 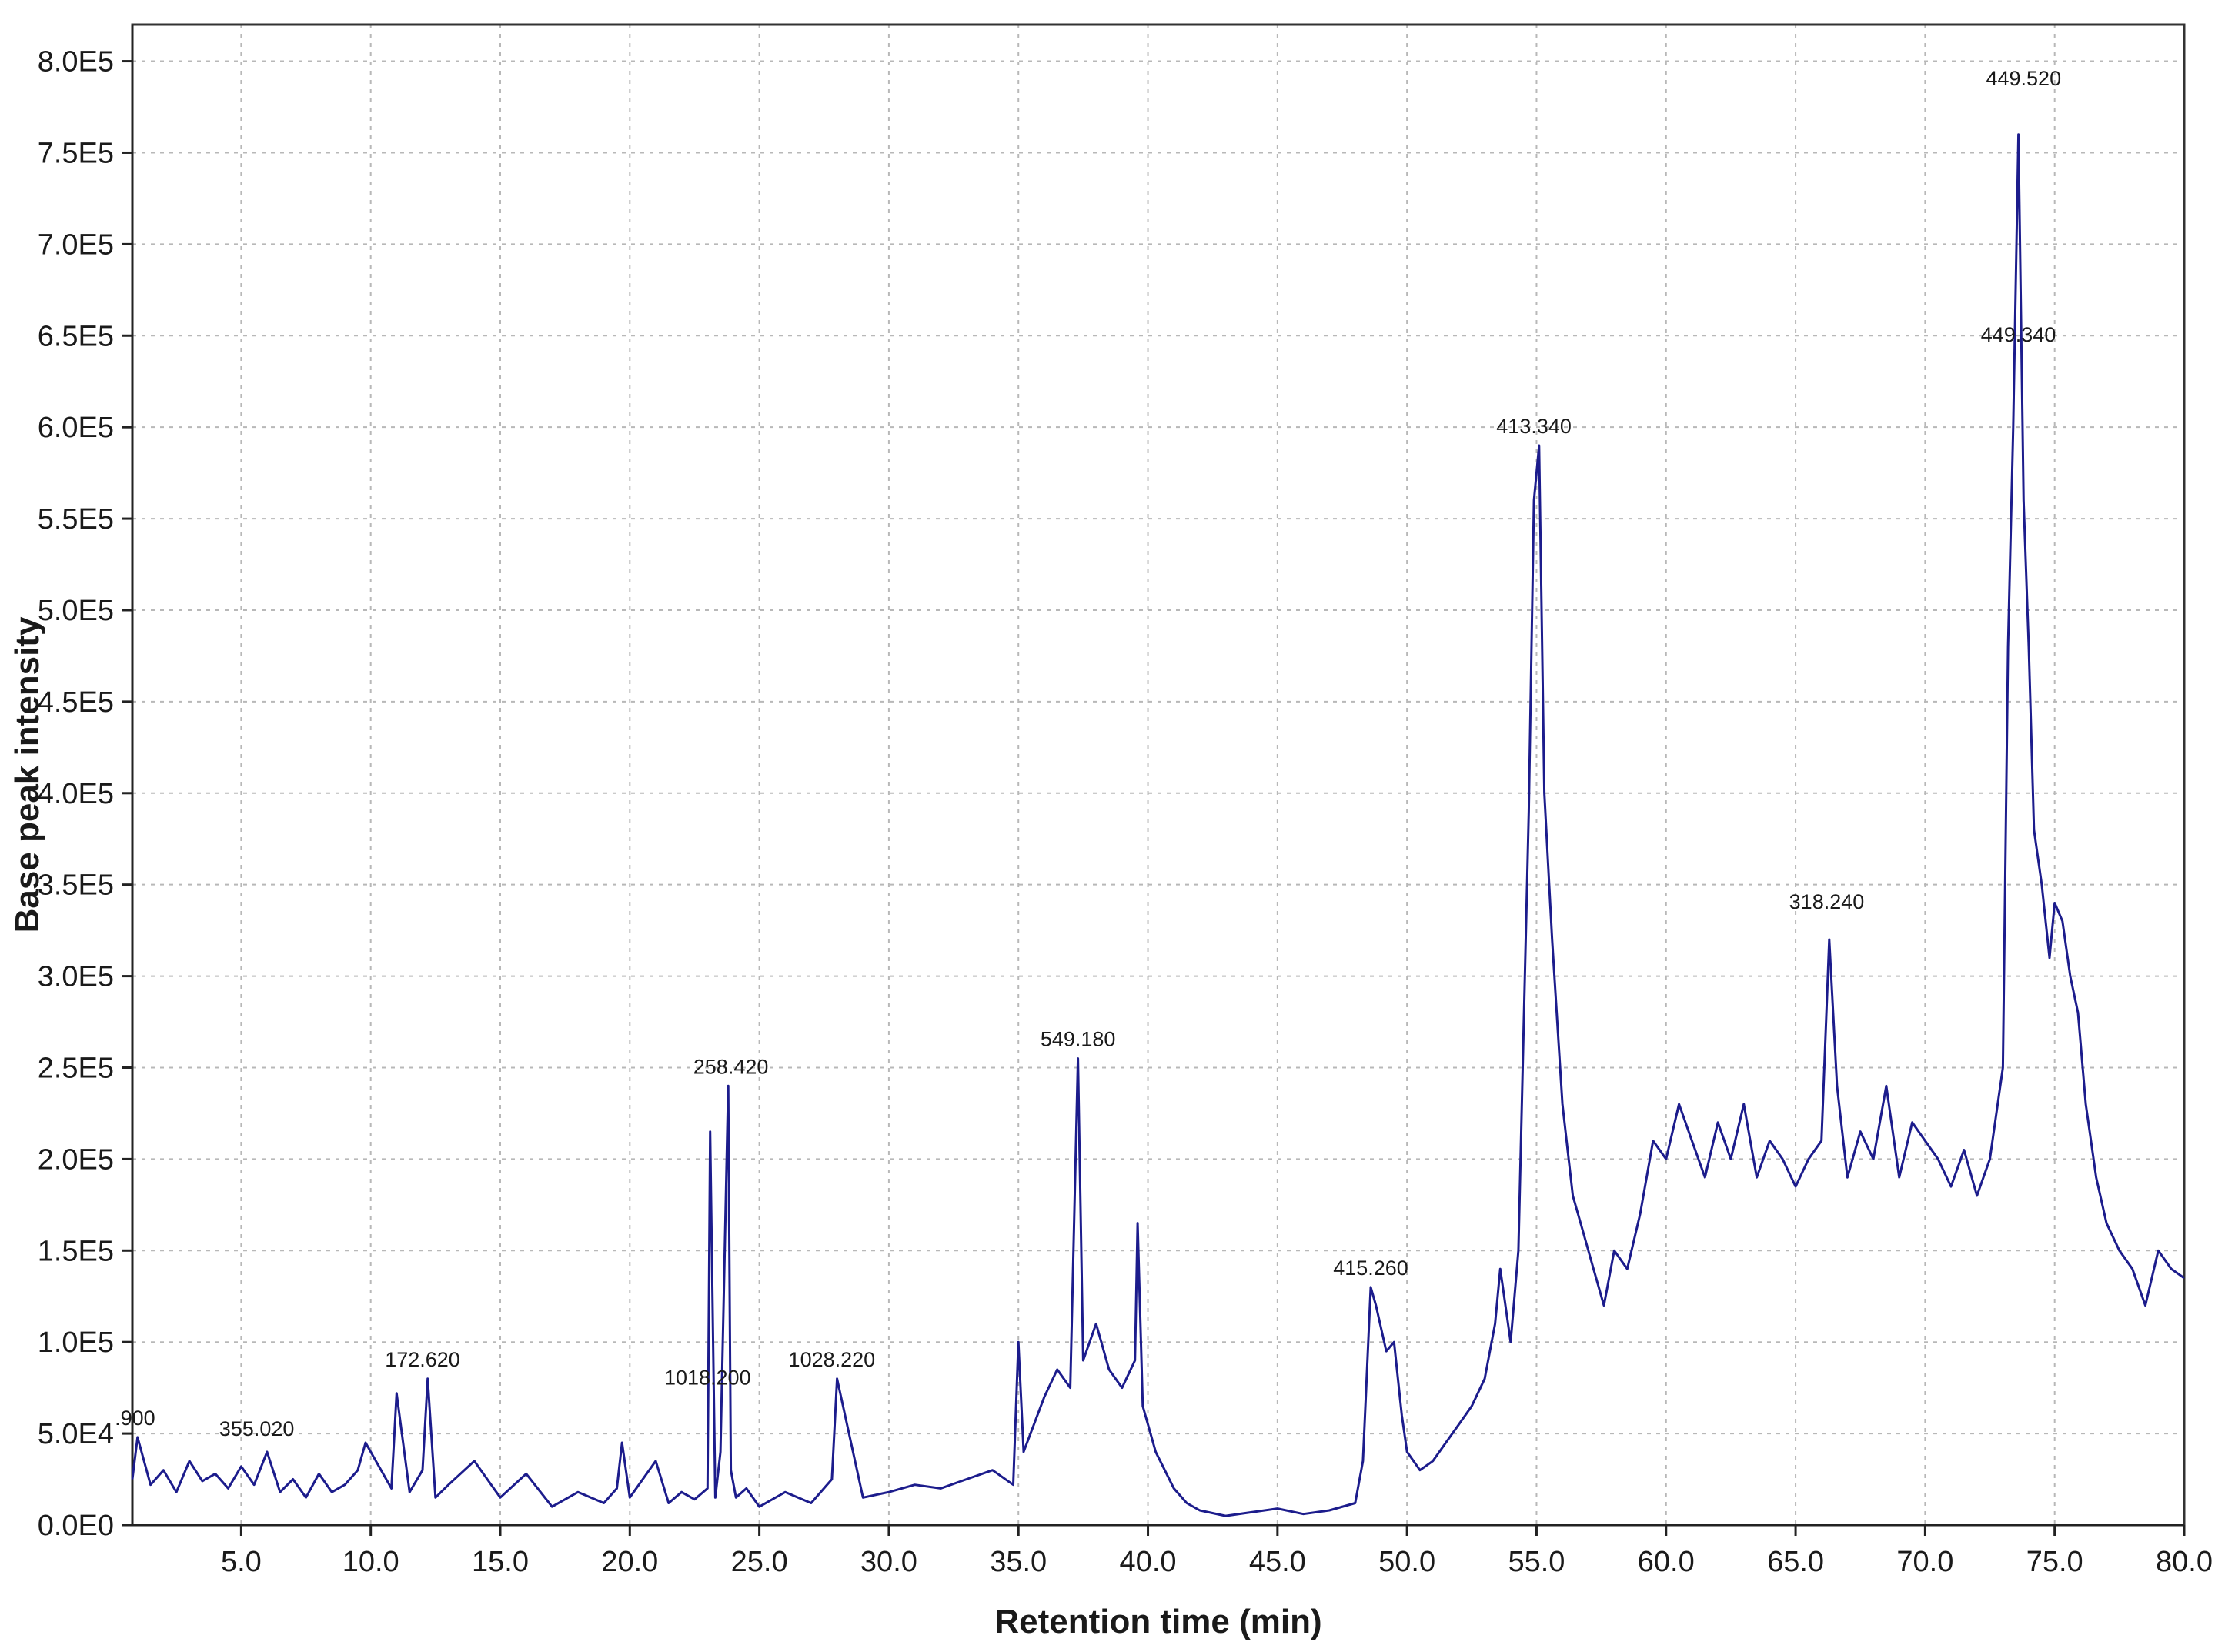 What do you see at coordinates (1148, 1562) in the screenshot?
I see `x-tick-label: 40.0` at bounding box center [1148, 1562].